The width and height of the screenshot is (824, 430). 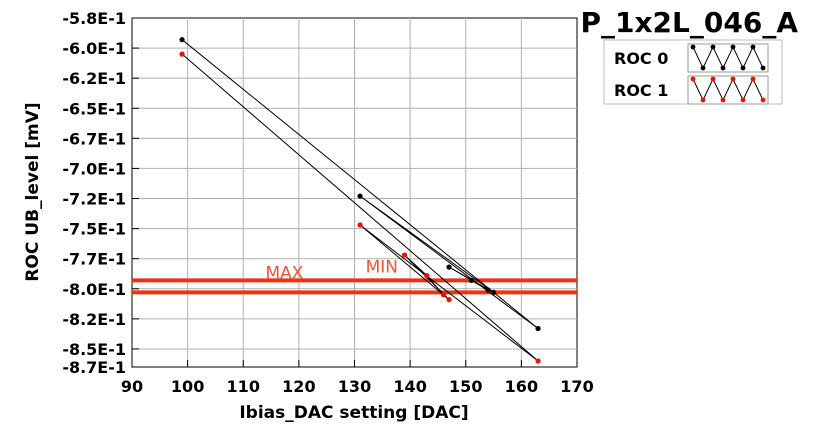 What do you see at coordinates (94, 319) in the screenshot?
I see `y-tick-label: -8.2E-1` at bounding box center [94, 319].